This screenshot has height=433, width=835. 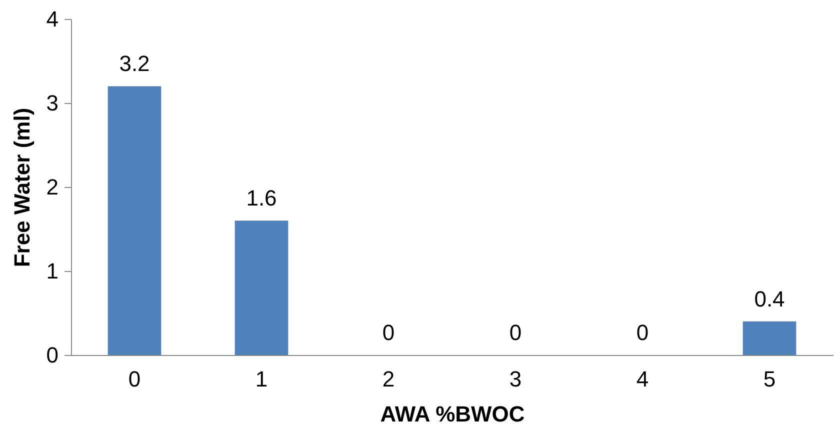 I want to click on data-label: 3.2, so click(x=134, y=63).